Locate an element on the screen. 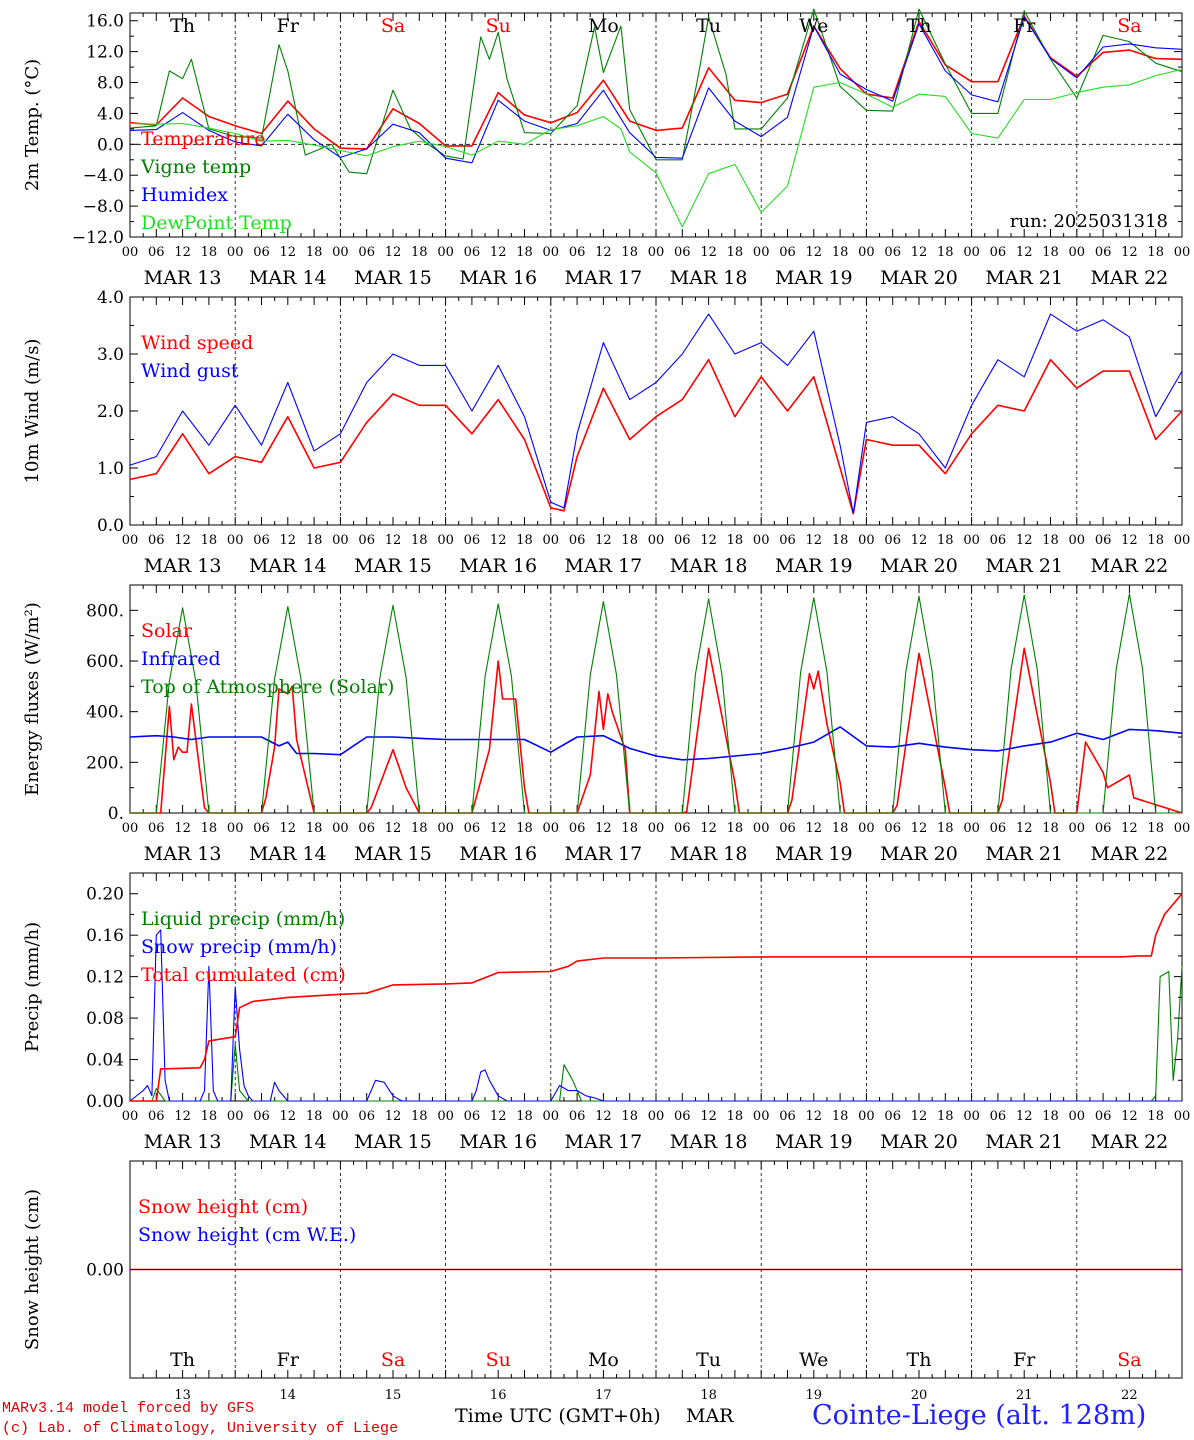 The width and height of the screenshot is (1194, 1440). date-label: MAR 21 is located at coordinates (1024, 854).